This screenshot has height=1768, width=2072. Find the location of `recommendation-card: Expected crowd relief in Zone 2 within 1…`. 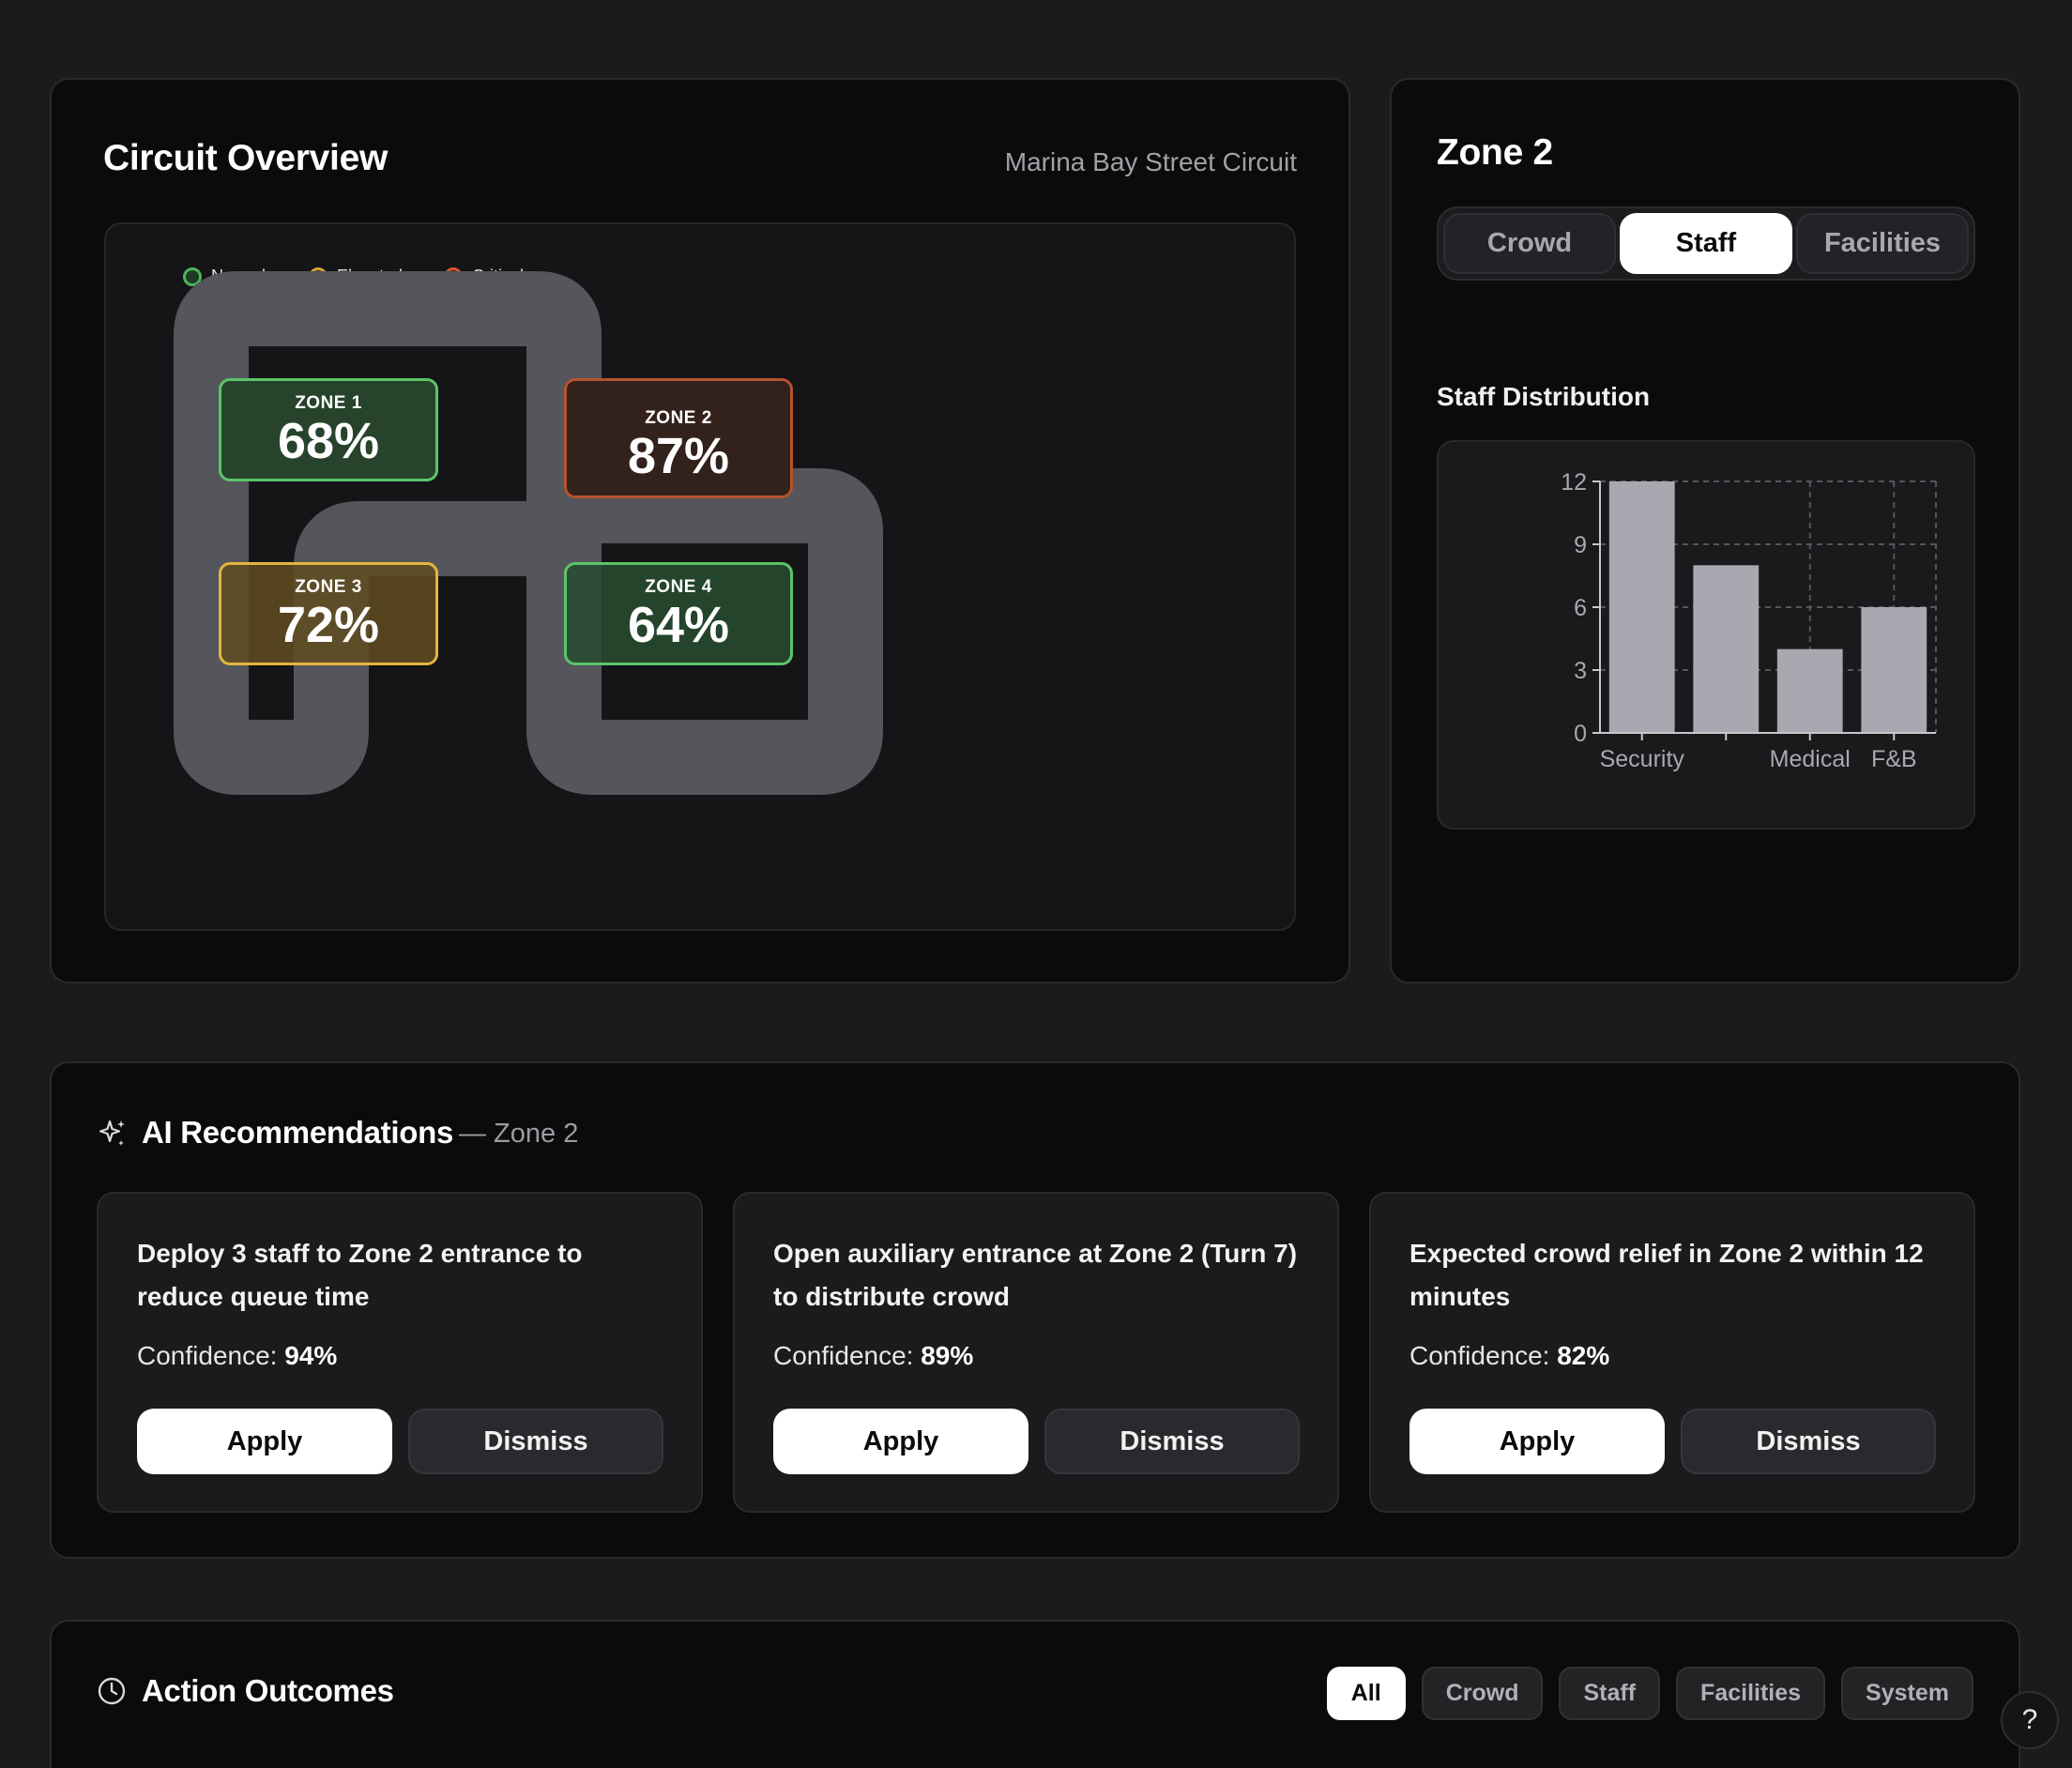

recommendation-card: Expected crowd relief in Zone 2 within 1… is located at coordinates (1672, 1352).